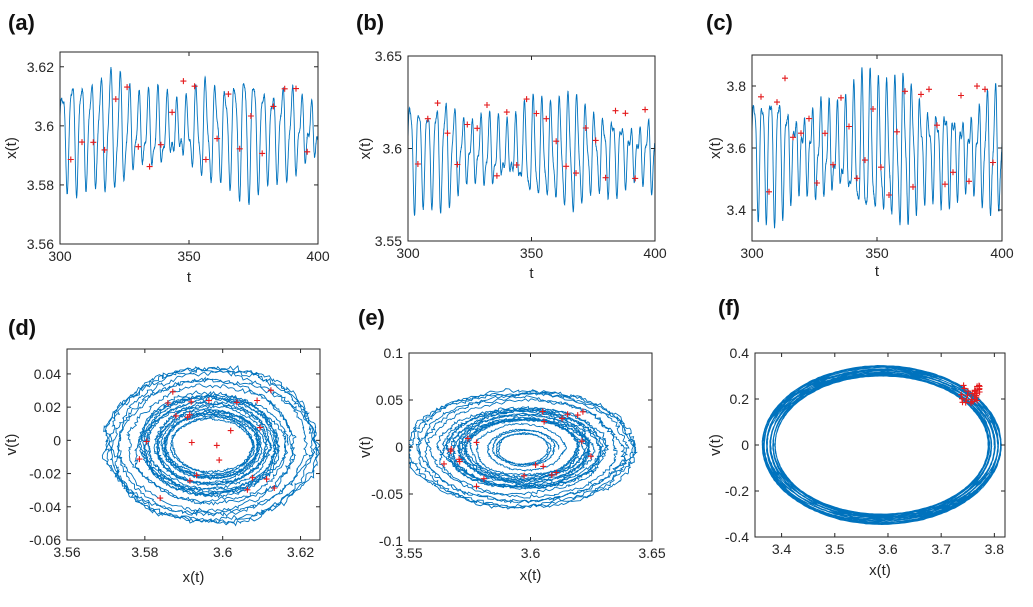 The width and height of the screenshot is (1033, 607). What do you see at coordinates (47, 407) in the screenshot?
I see `y-tick-label: 0.02` at bounding box center [47, 407].